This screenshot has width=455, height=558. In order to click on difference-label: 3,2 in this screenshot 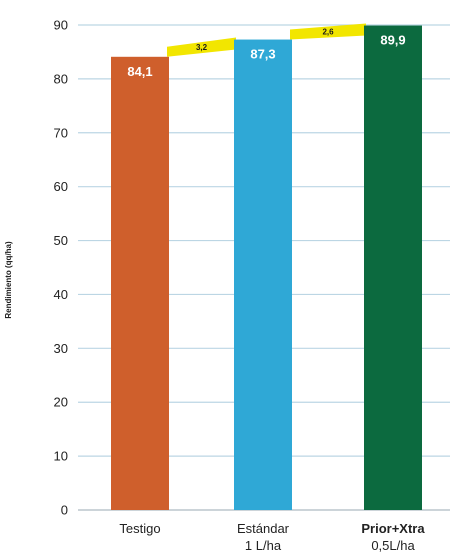, I will do `click(202, 47)`.